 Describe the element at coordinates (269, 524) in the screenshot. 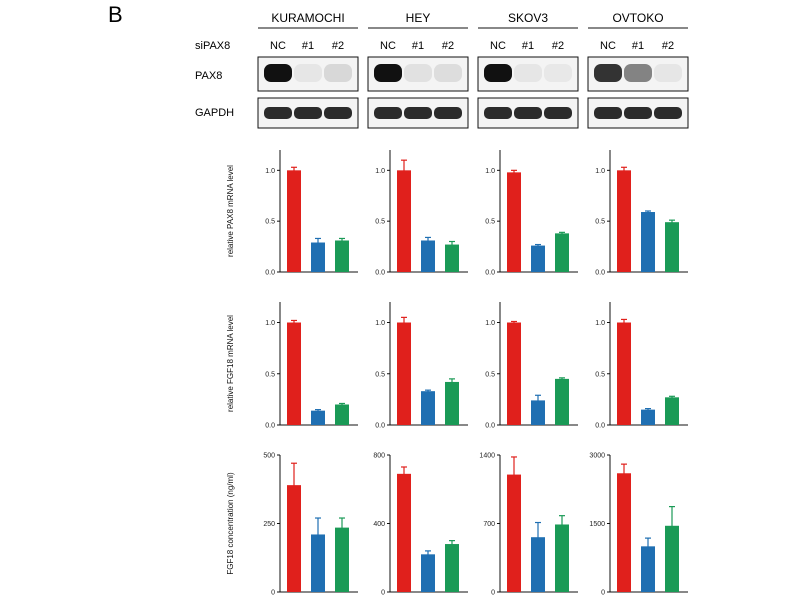

I see `y-tick-label-1: 250` at that location.